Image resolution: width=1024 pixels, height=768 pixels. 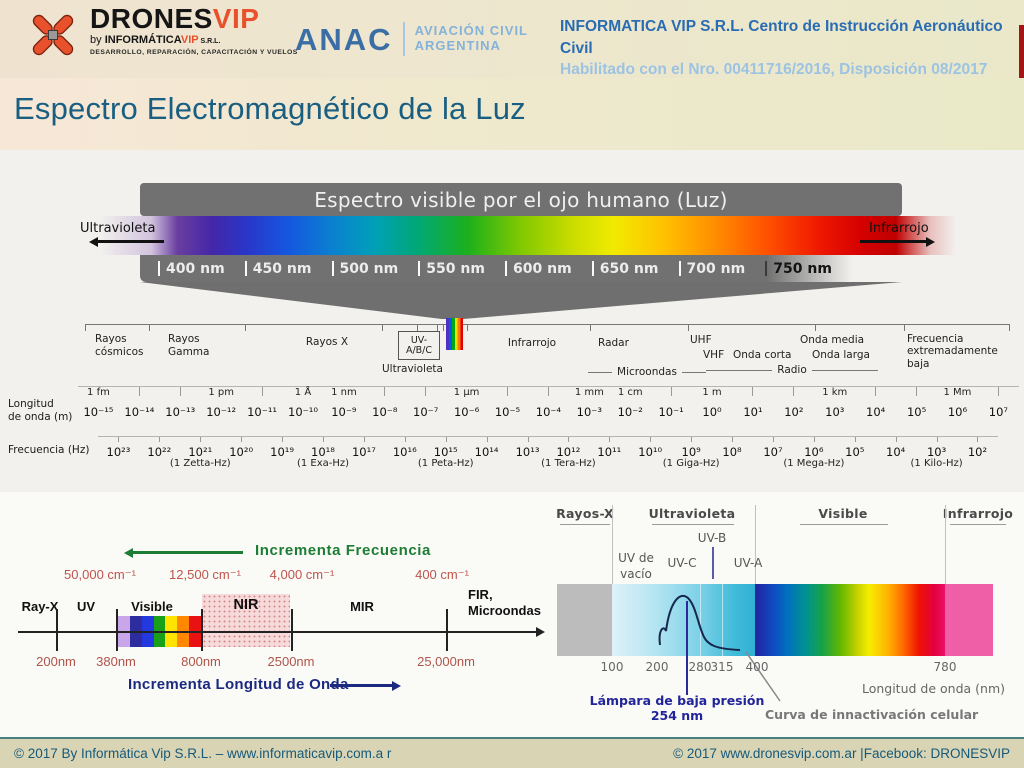 What do you see at coordinates (86, 606) in the screenshot?
I see `region-uv: UV` at bounding box center [86, 606].